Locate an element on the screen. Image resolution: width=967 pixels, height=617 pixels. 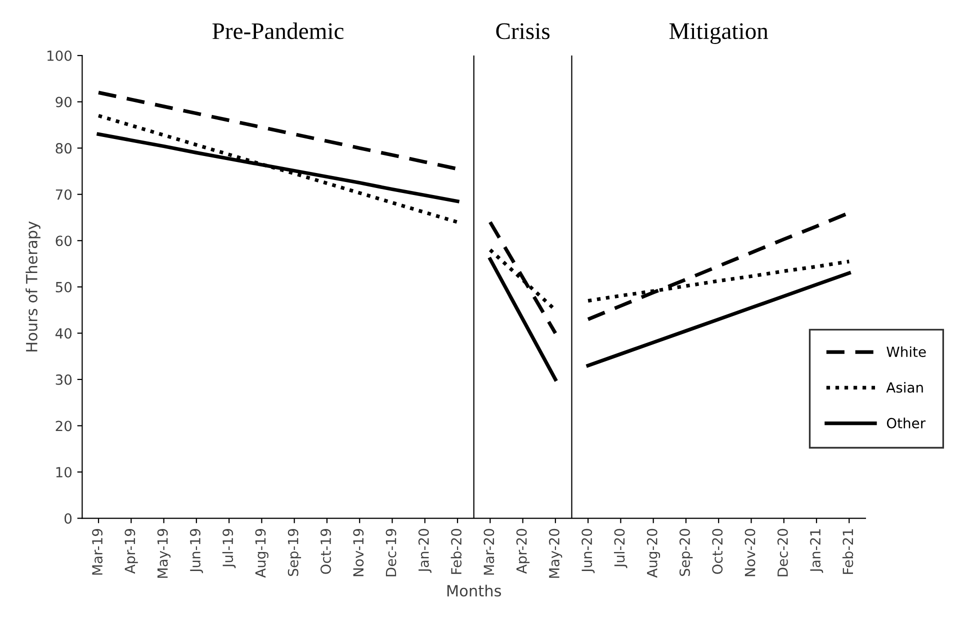
y-tick-label: 60 is located at coordinates (64, 241).